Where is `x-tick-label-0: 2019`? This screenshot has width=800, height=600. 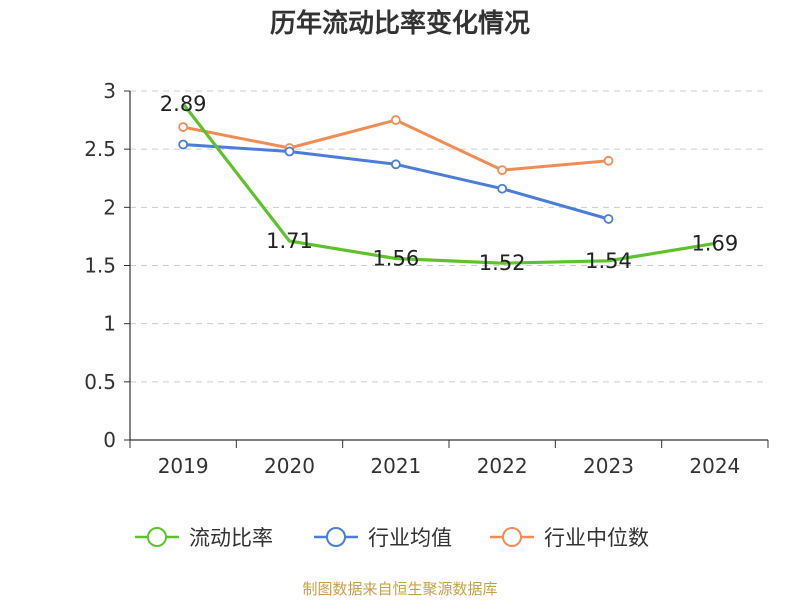
x-tick-label-0: 2019 is located at coordinates (183, 466).